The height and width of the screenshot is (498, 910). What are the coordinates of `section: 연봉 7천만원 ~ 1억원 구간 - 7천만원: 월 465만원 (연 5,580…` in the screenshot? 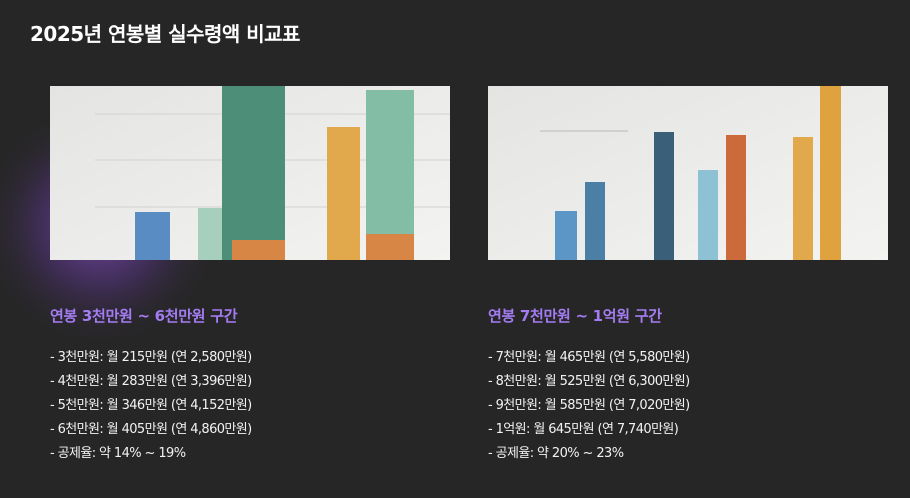 It's located at (688, 385).